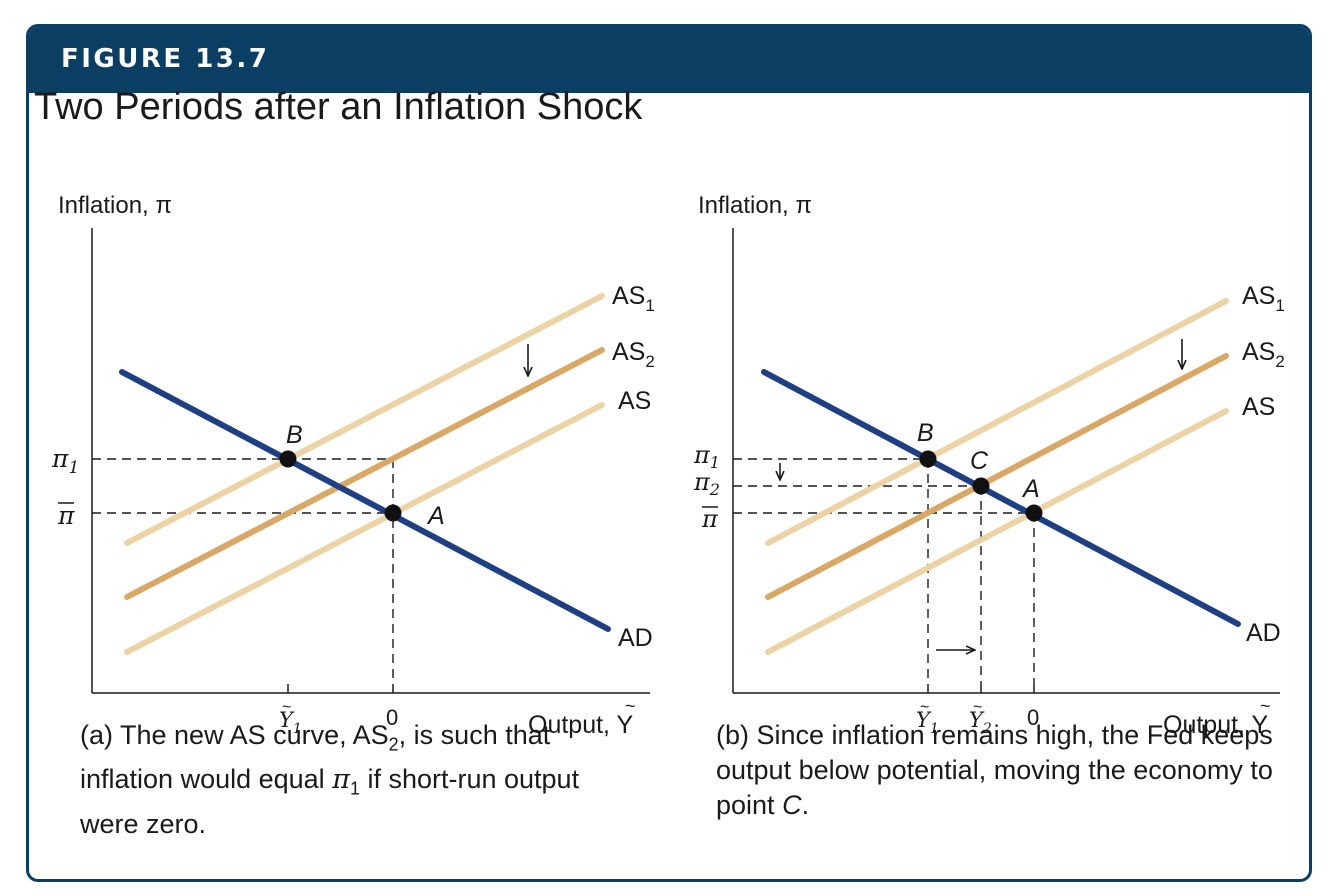 Image resolution: width=1328 pixels, height=896 pixels. I want to click on panel-b-as1-label: AS1, so click(1263, 298).